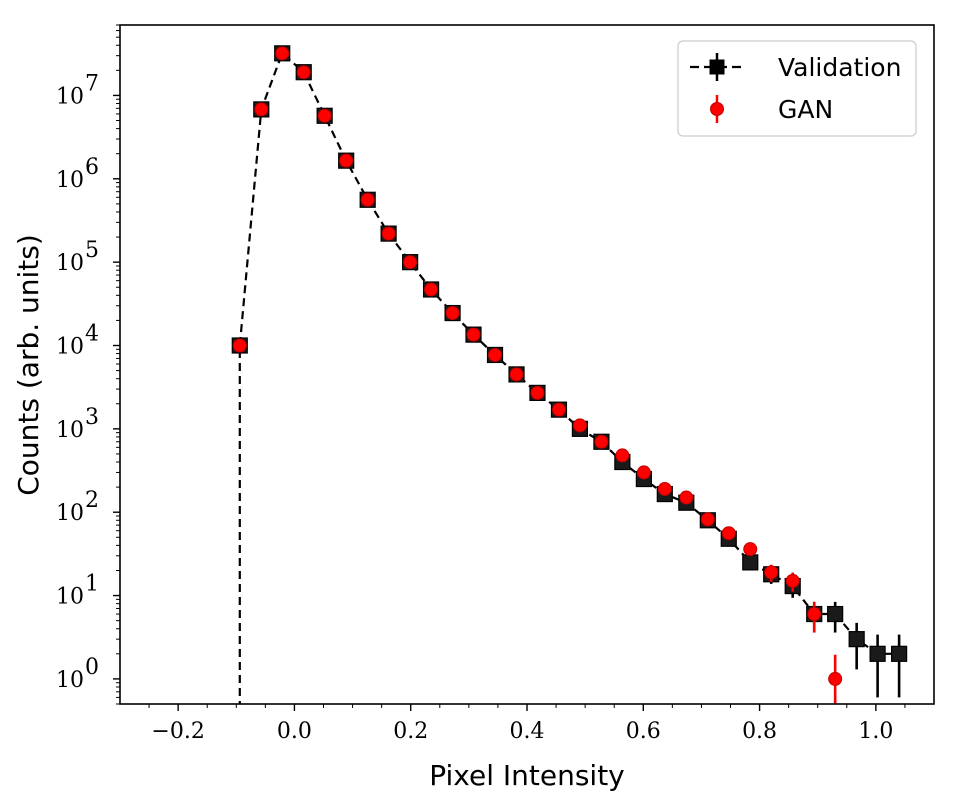 The width and height of the screenshot is (959, 807). I want to click on legend-label-validation: Validation, so click(839, 67).